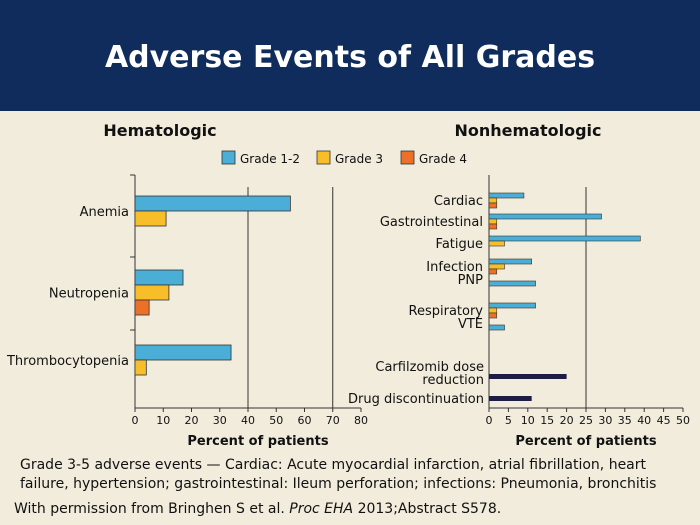 The width and height of the screenshot is (700, 525). I want to click on nonhematologic-bar-carfilzomib-dose-reduction, so click(528, 376).